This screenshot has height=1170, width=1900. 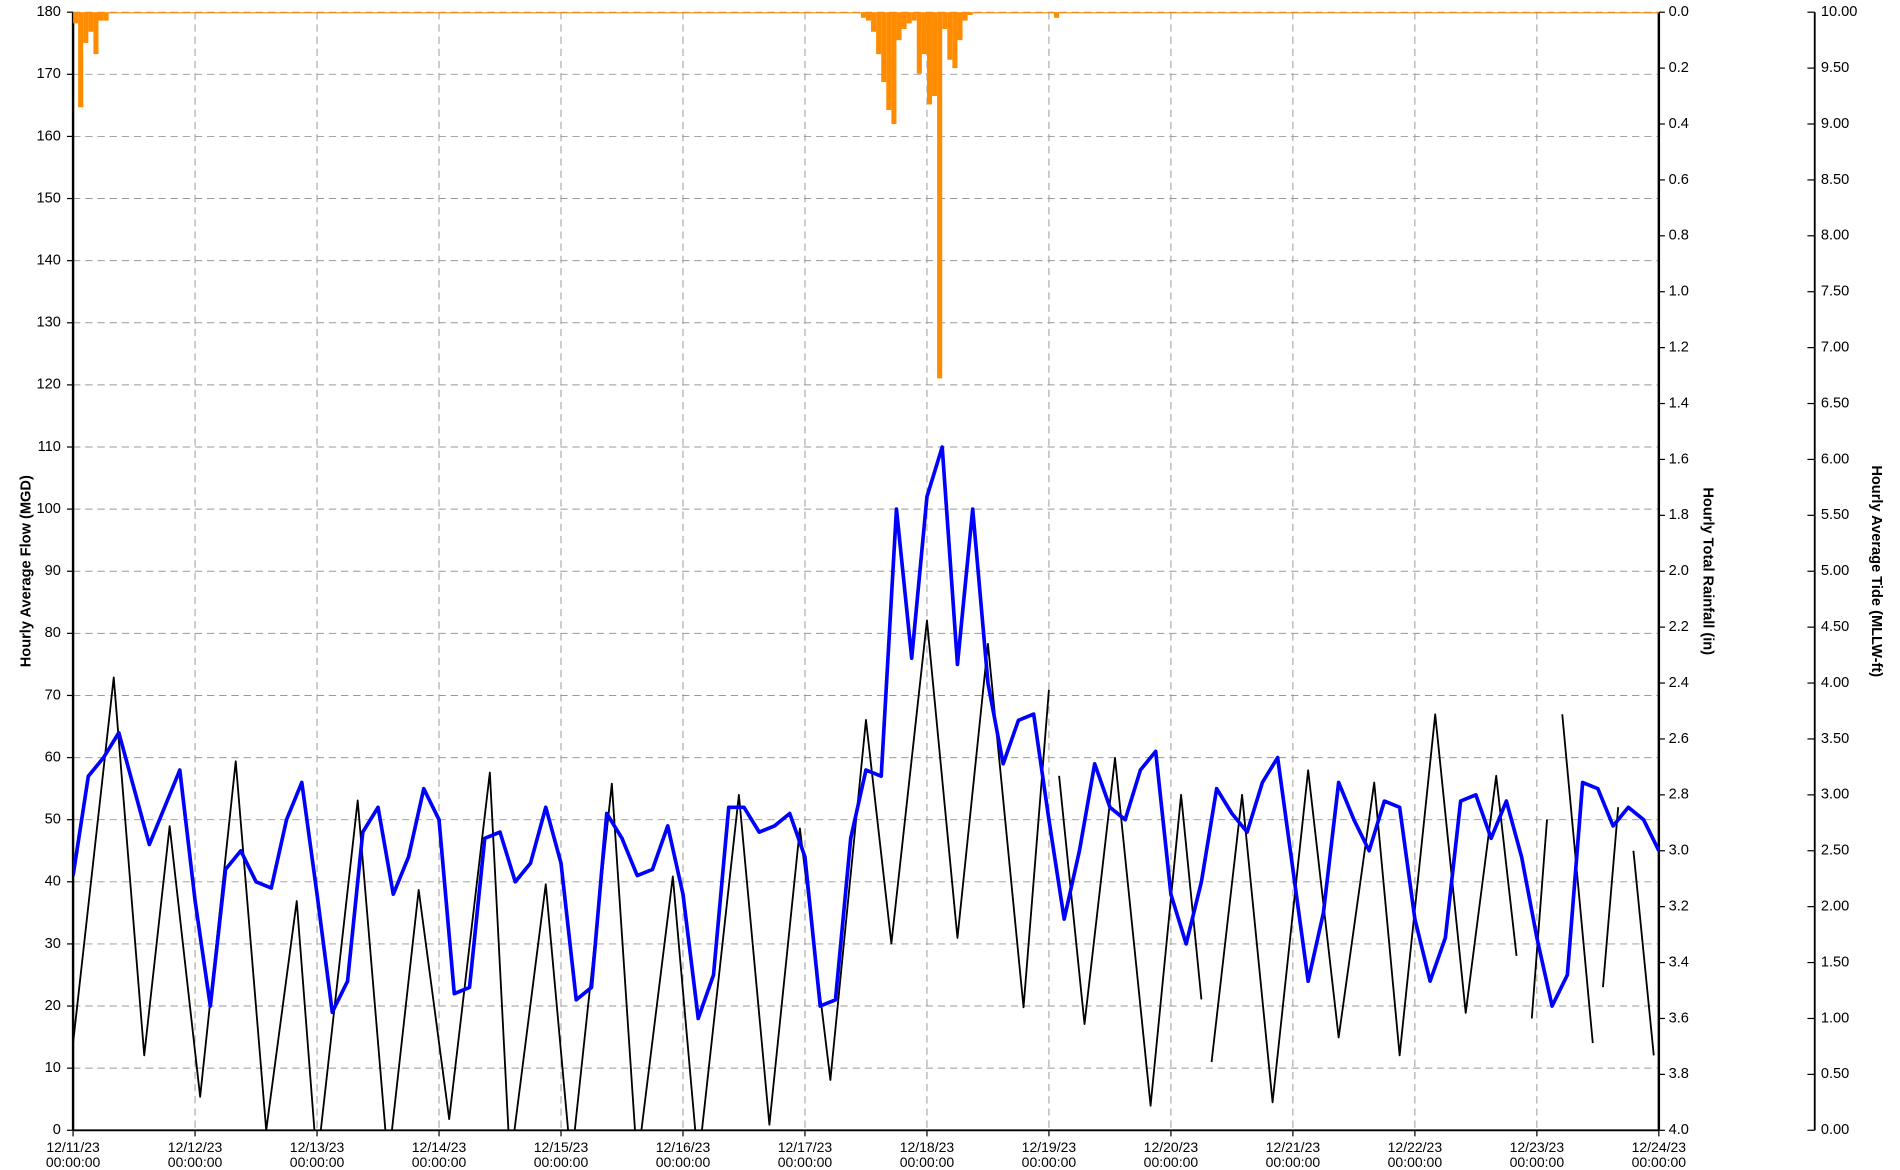 What do you see at coordinates (1835, 851) in the screenshot?
I see `y3-tick-label: 2.50` at bounding box center [1835, 851].